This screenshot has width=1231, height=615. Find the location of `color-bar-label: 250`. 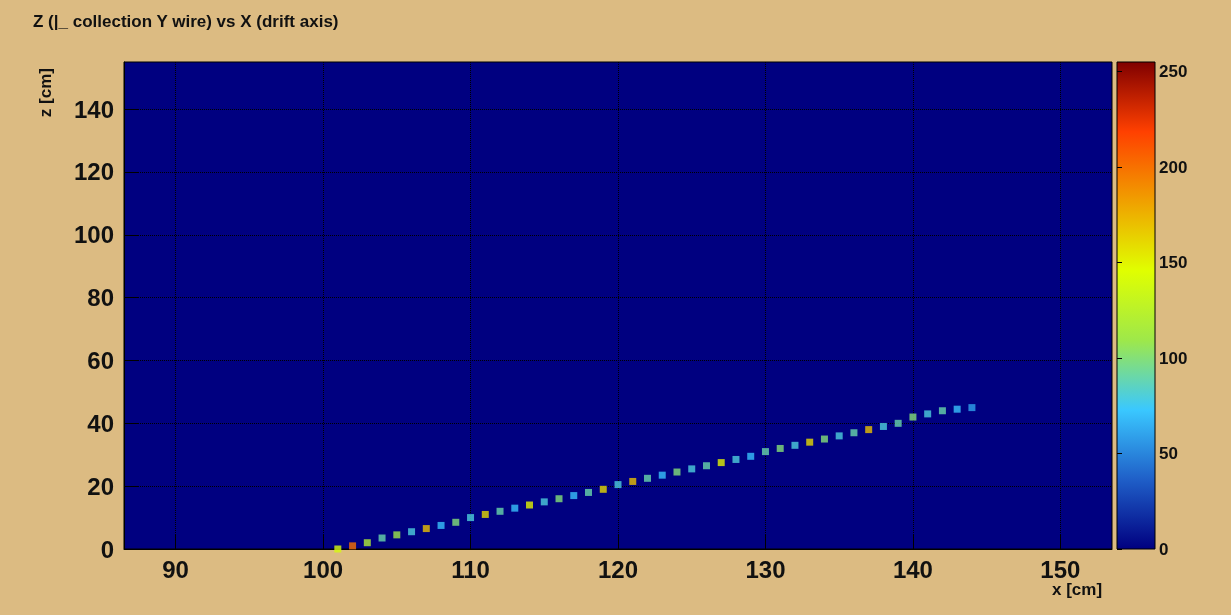

color-bar-label: 250 is located at coordinates (1173, 72).